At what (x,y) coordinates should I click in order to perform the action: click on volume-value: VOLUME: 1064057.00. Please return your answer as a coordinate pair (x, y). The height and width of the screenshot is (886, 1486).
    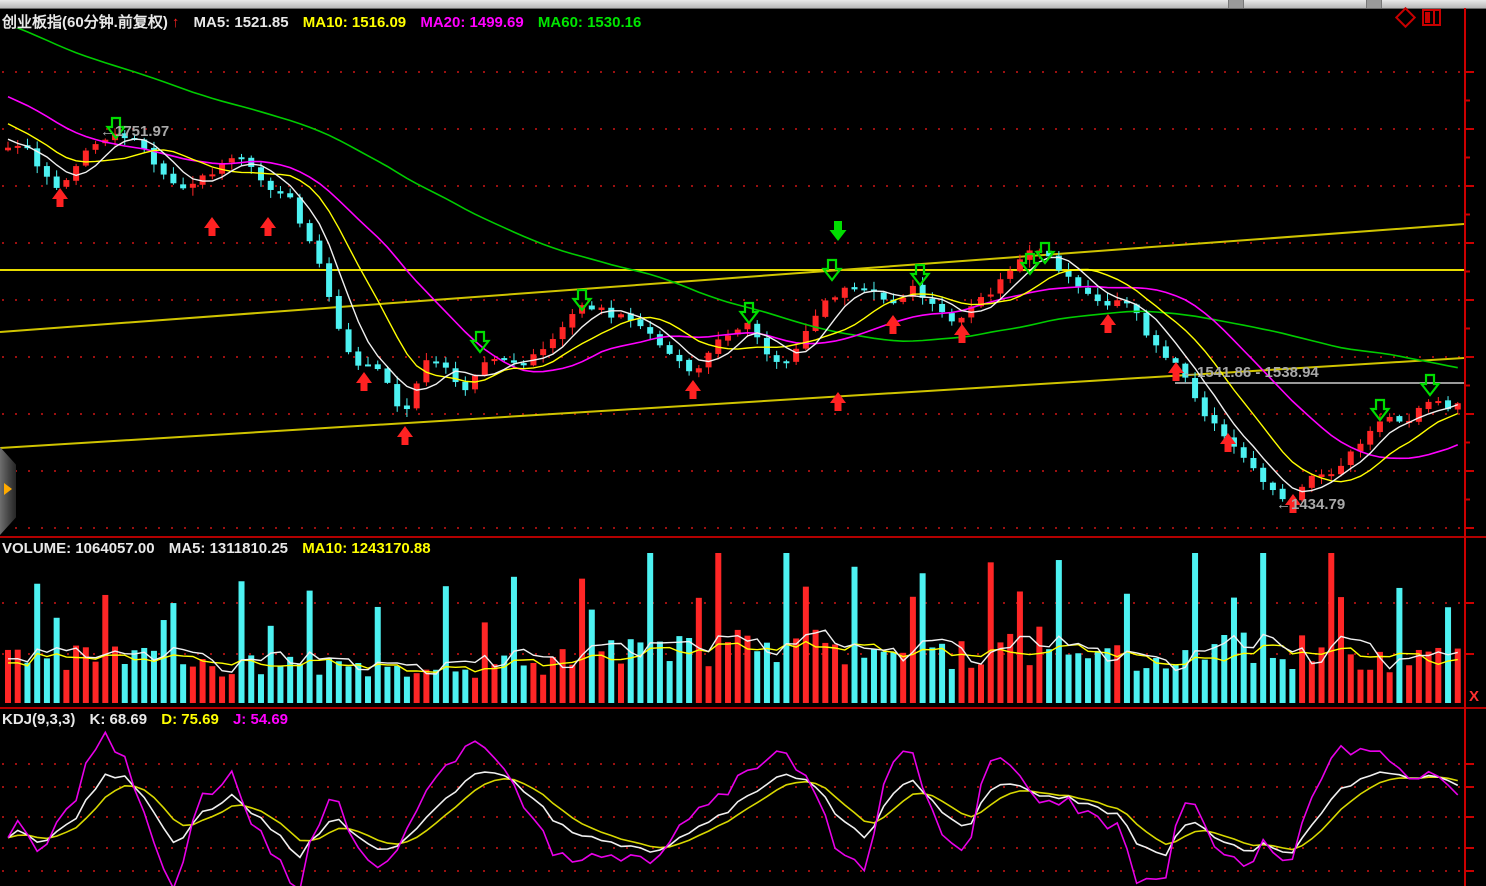
    Looking at the image, I should click on (78, 548).